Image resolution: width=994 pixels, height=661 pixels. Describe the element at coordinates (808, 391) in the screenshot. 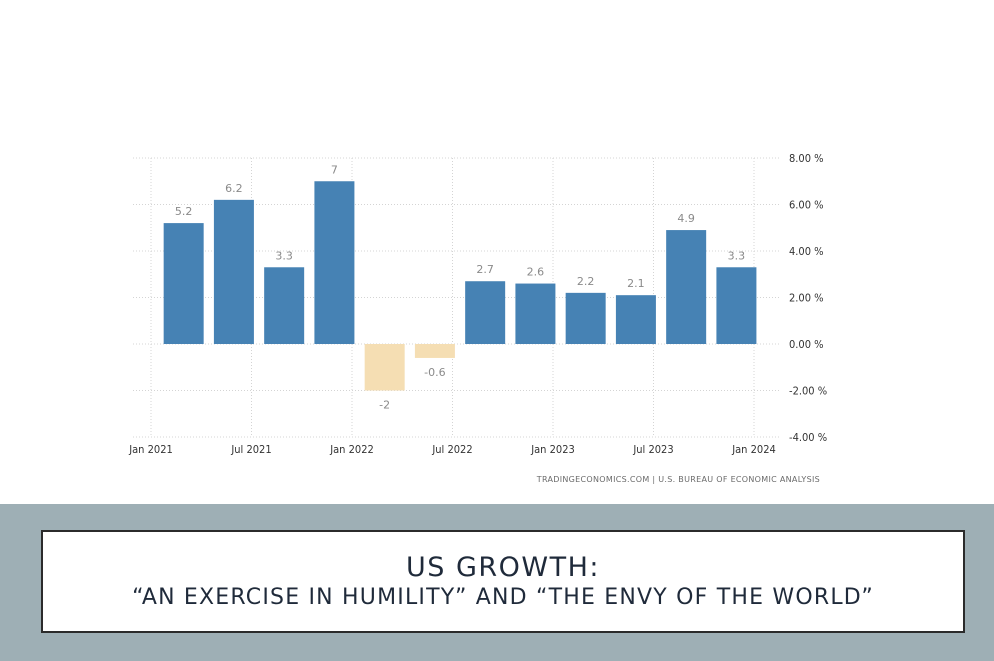

I see `y-tick-label: -2.00 %` at that location.